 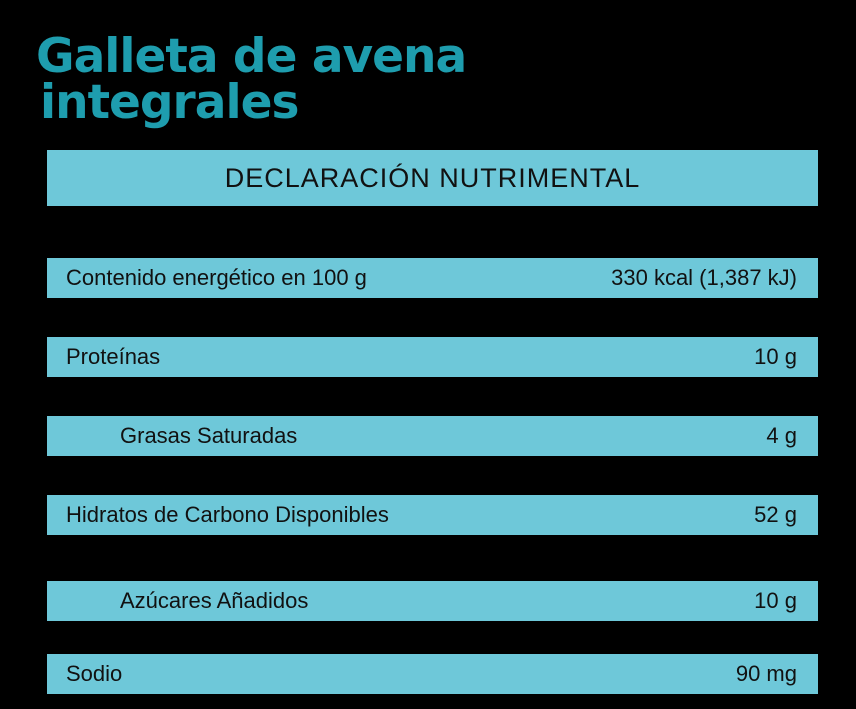 What do you see at coordinates (432, 674) in the screenshot?
I see `nutrition-row-sodium: Sodio 90 mg` at bounding box center [432, 674].